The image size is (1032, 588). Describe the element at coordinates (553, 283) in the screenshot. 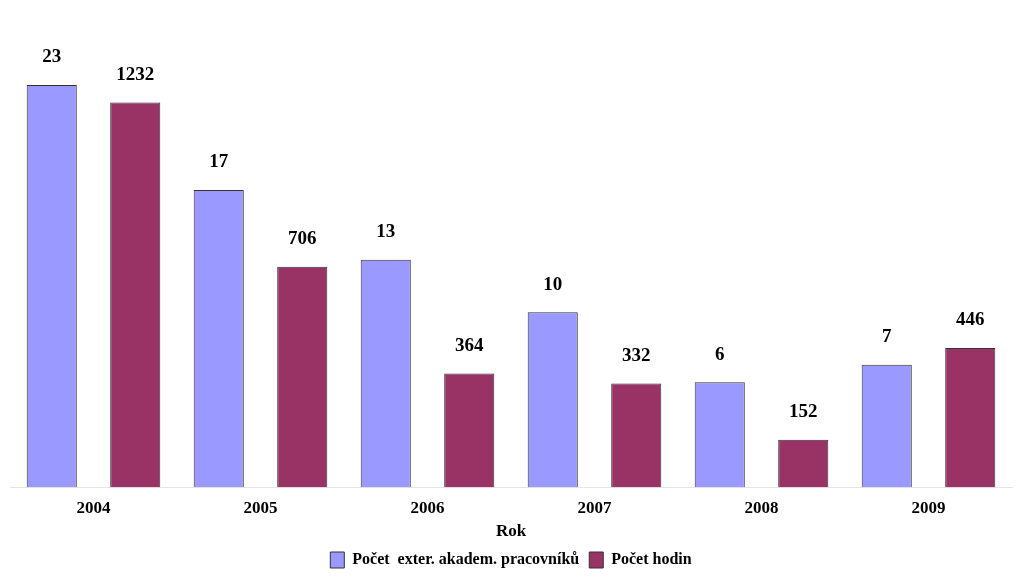

I see `data-label: 10` at that location.